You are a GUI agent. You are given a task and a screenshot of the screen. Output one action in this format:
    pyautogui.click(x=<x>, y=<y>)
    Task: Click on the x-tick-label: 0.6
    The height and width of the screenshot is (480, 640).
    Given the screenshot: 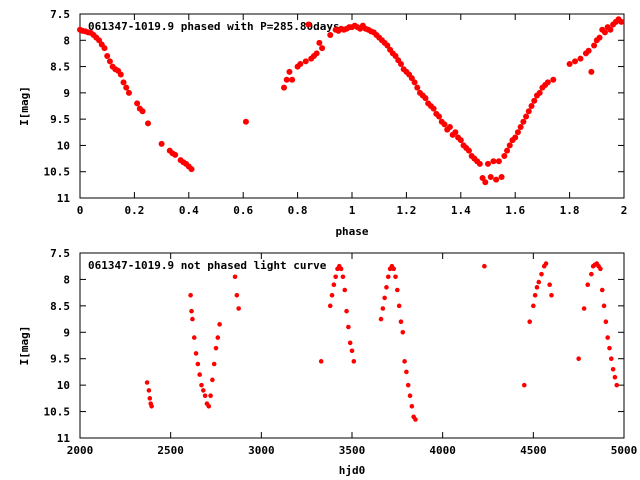 What is the action you would take?
    pyautogui.click(x=243, y=210)
    